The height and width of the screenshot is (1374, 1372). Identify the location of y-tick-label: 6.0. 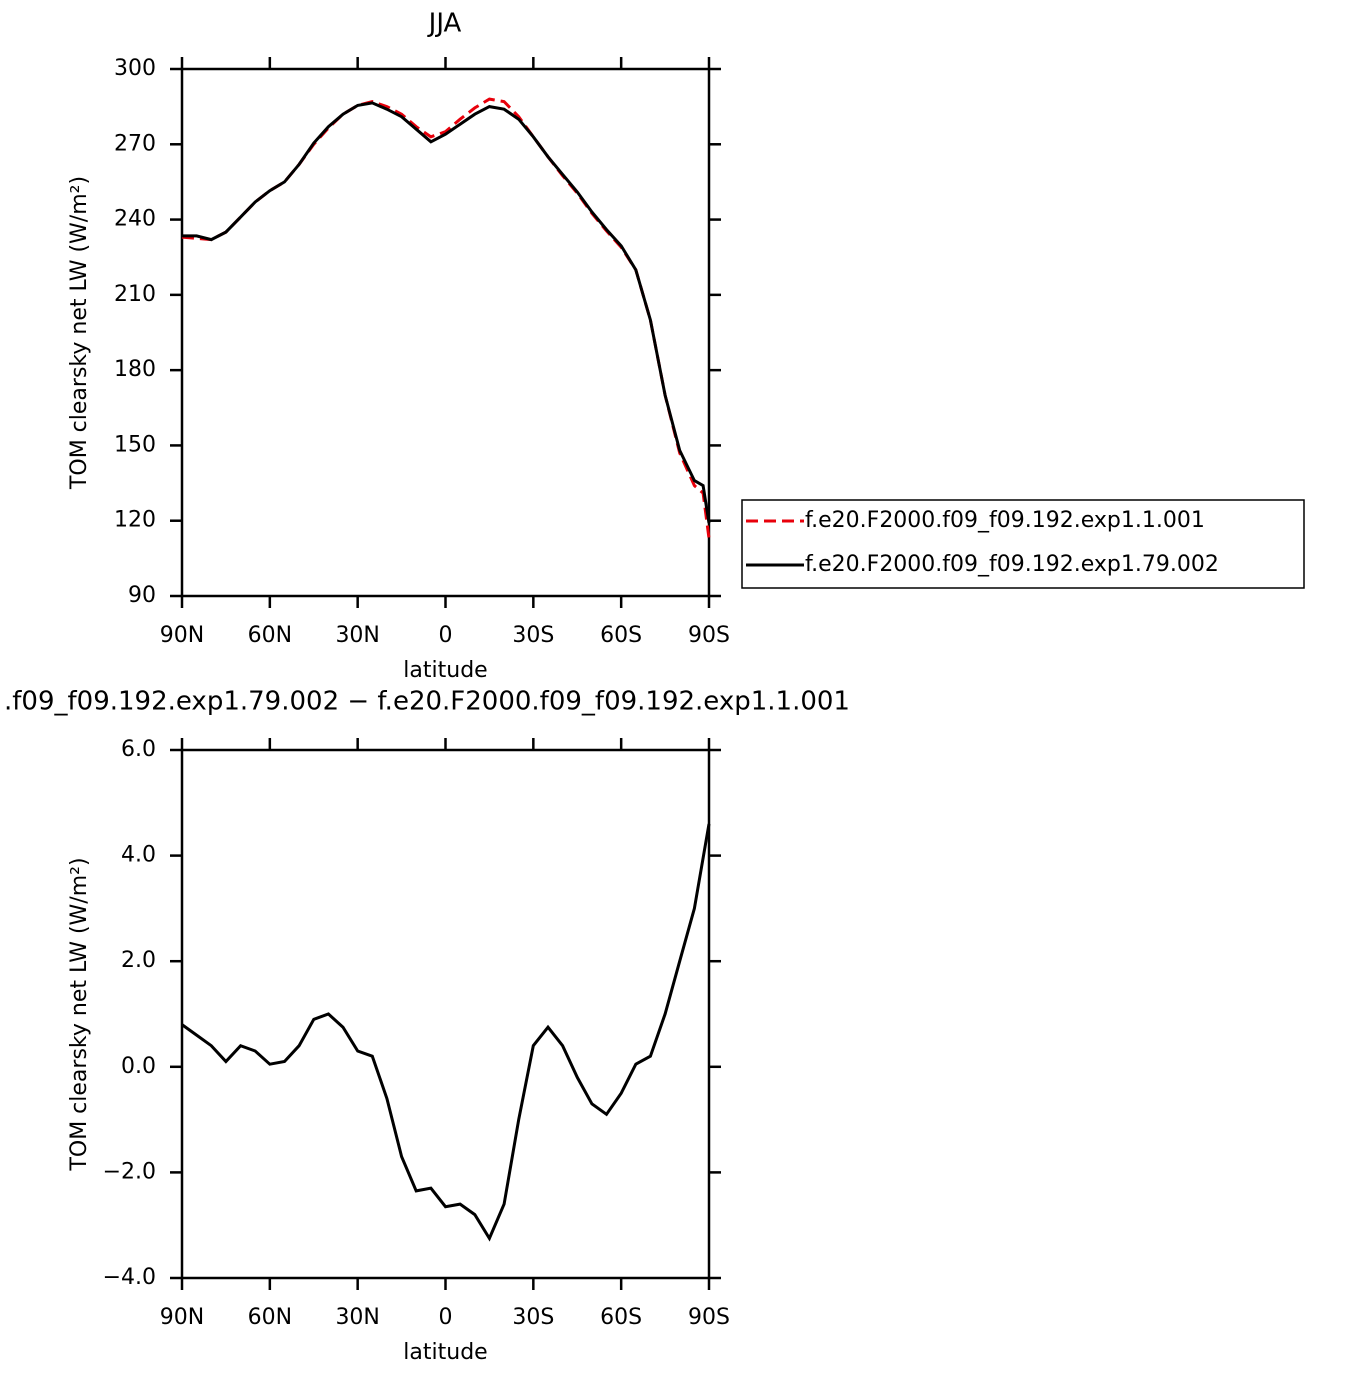
(138, 749).